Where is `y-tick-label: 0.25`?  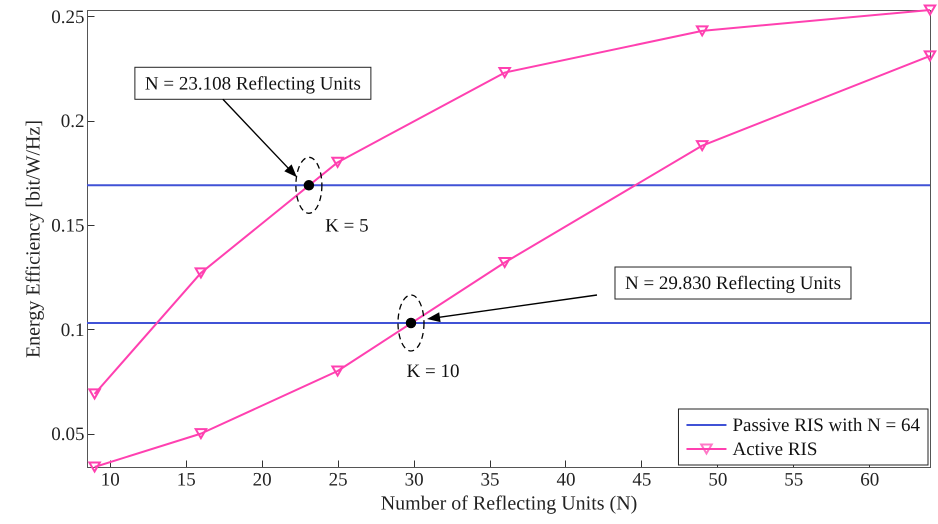 y-tick-label: 0.25 is located at coordinates (67, 17).